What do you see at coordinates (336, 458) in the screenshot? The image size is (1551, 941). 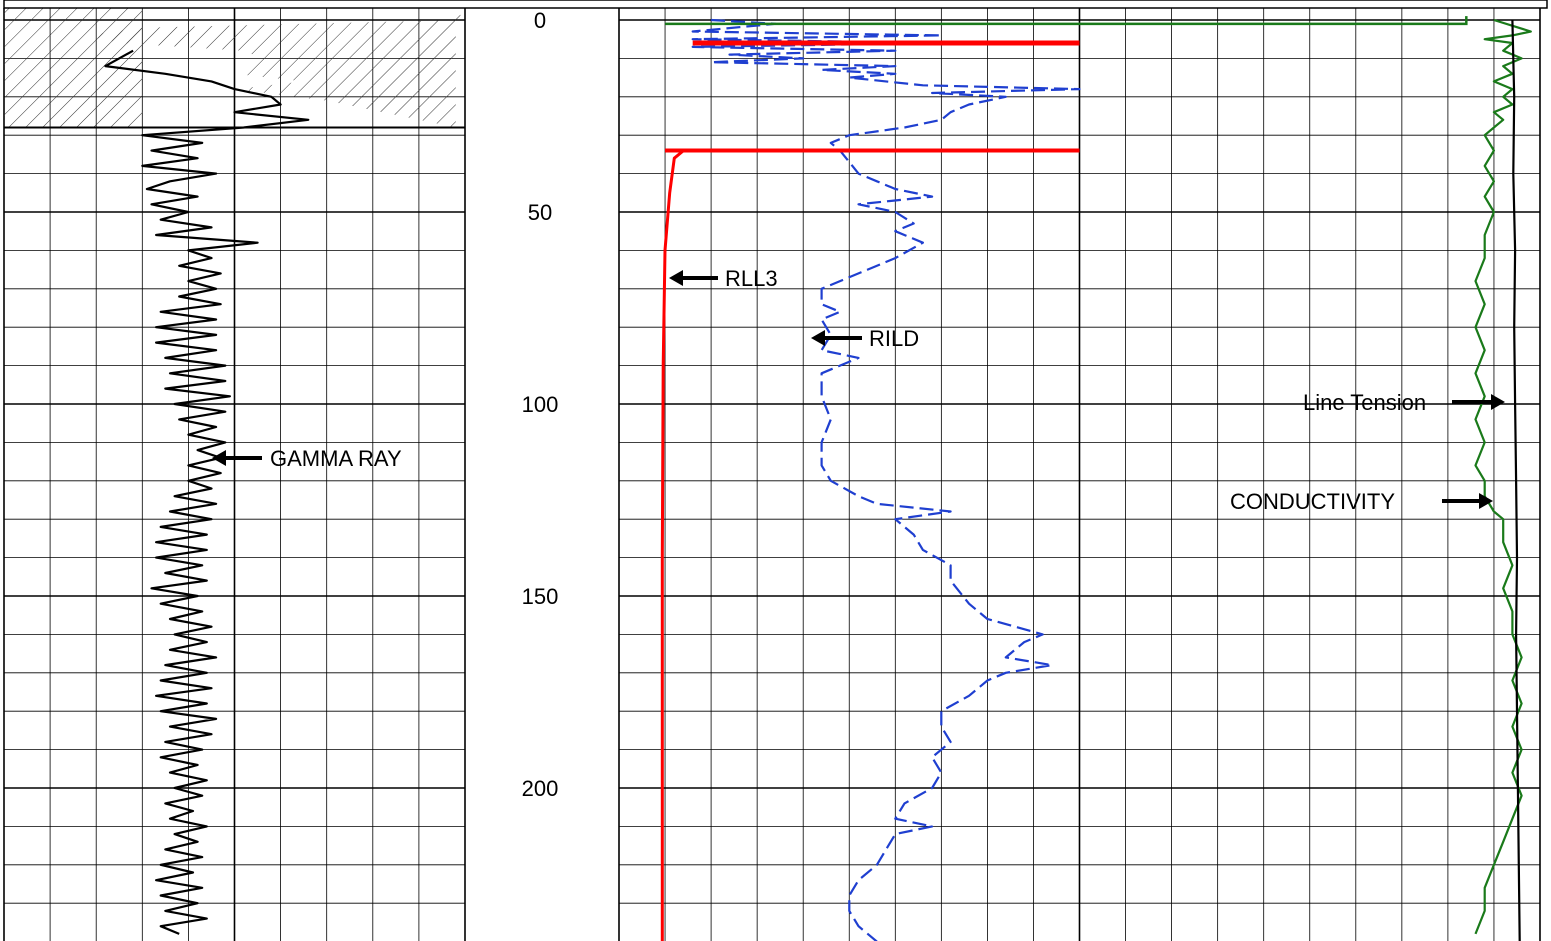 I see `gamma-ray-label: GAMMA RAY` at bounding box center [336, 458].